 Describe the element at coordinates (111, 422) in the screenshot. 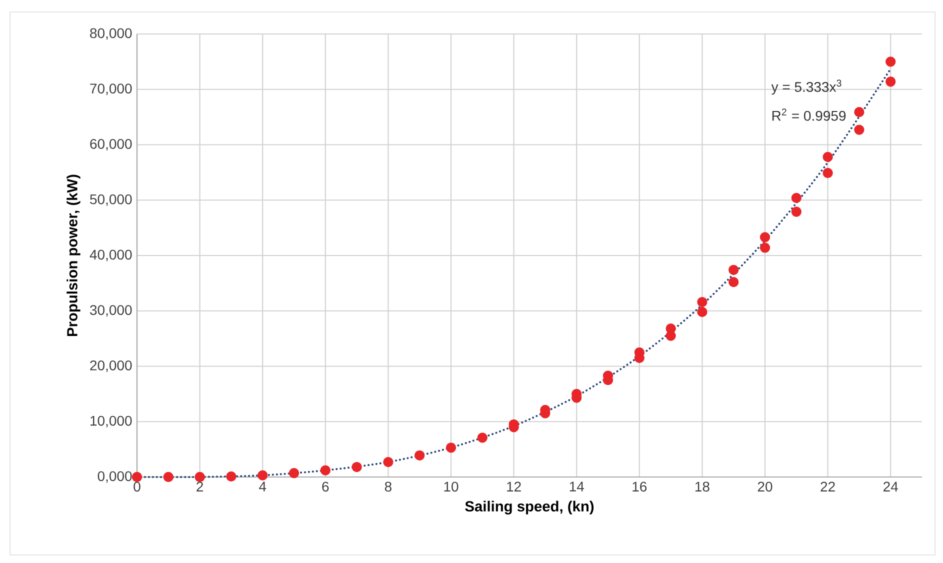

I see `y-tick-label: 10,000` at that location.